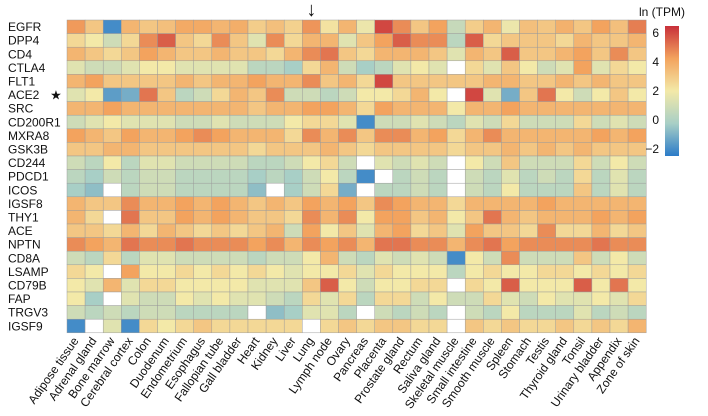  What do you see at coordinates (28, 177) in the screenshot?
I see `row-label: PDCD1` at bounding box center [28, 177].